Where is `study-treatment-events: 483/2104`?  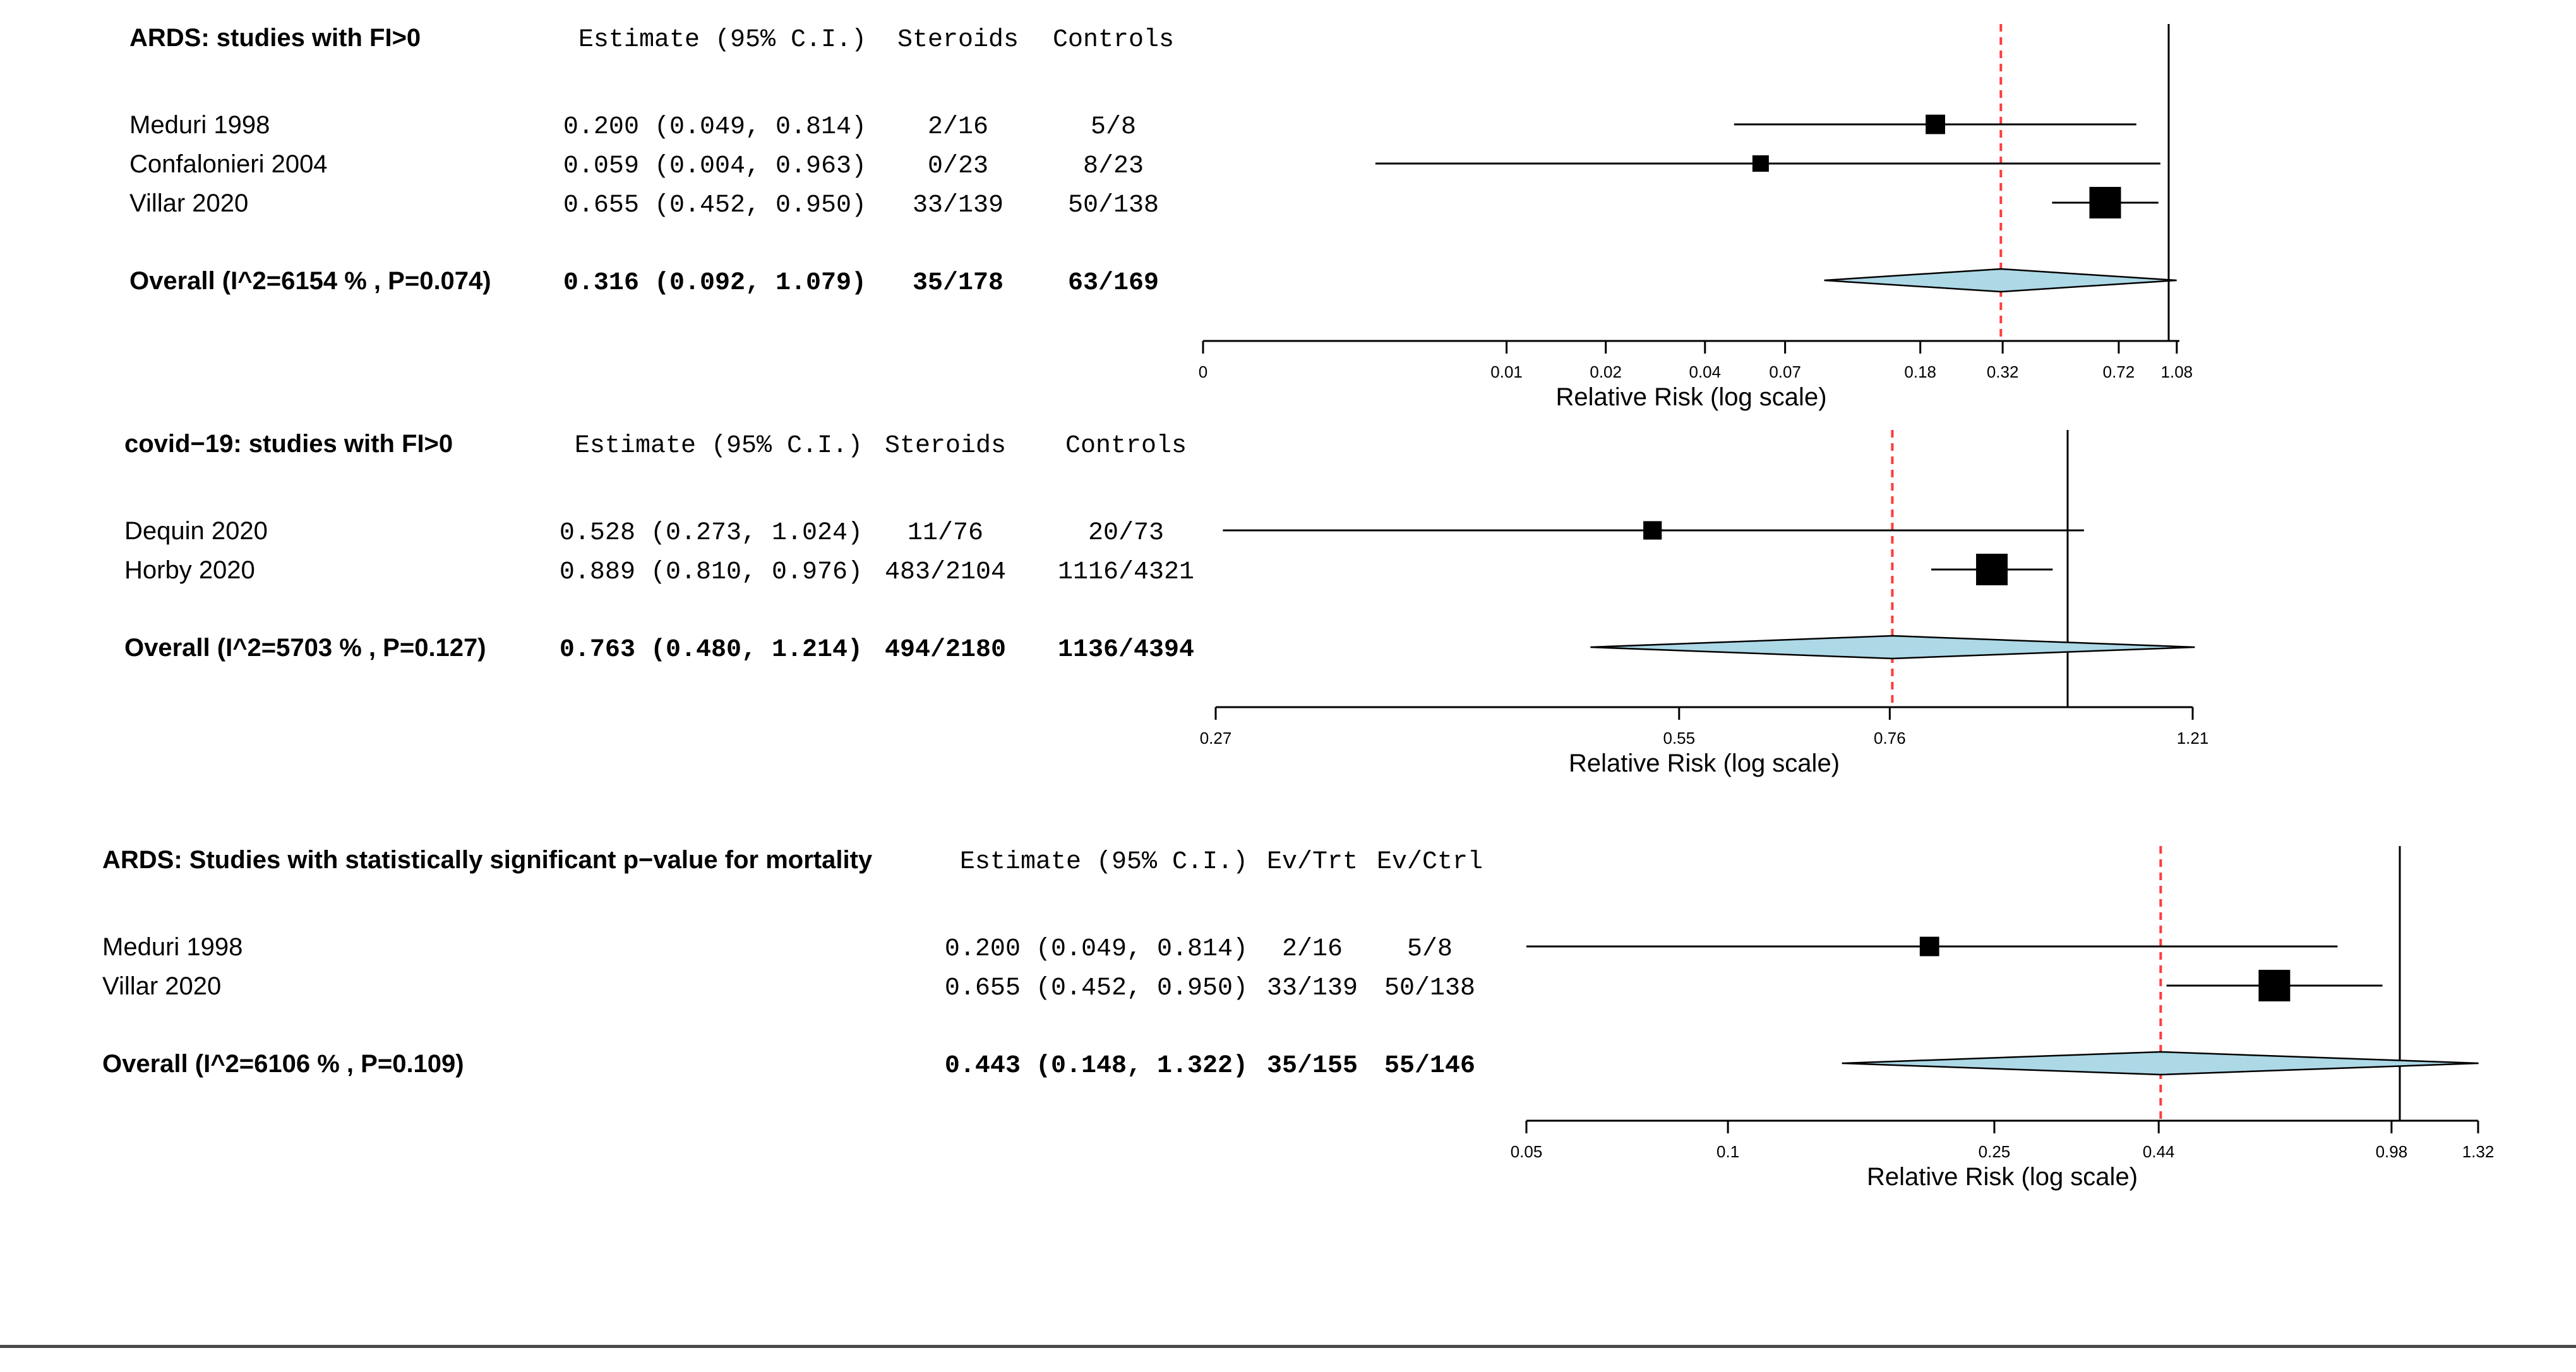 study-treatment-events: 483/2104 is located at coordinates (945, 572).